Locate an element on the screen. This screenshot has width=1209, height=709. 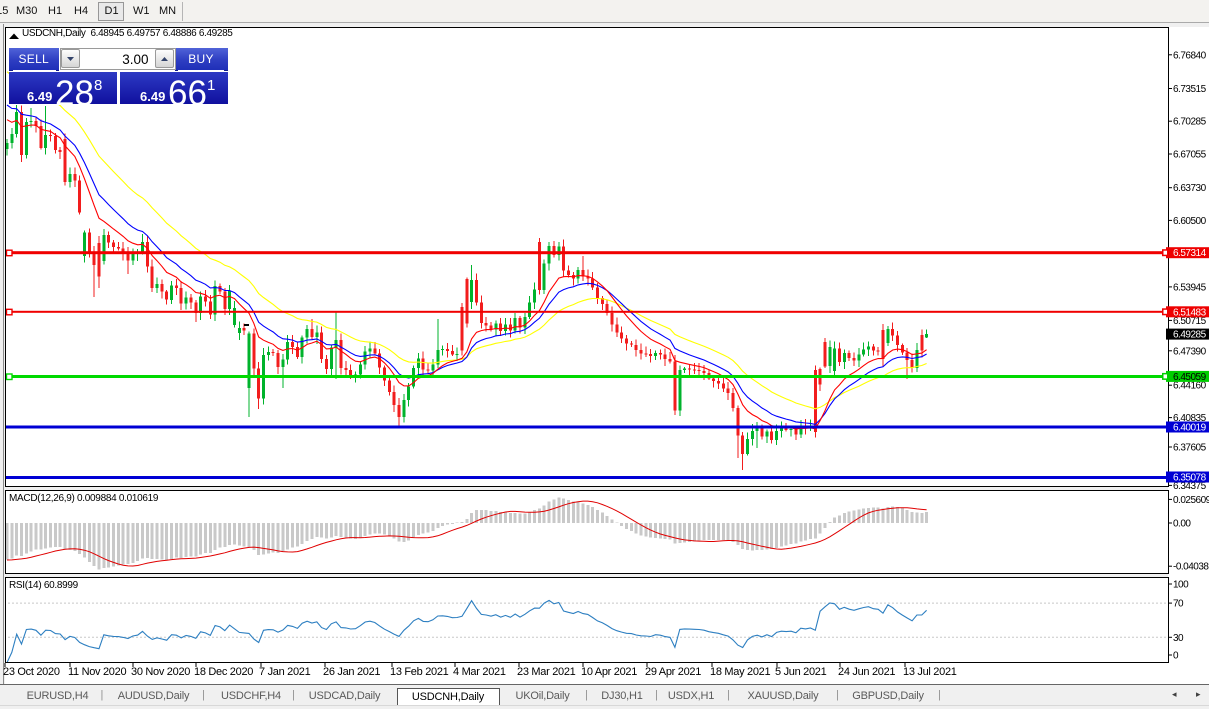
svg-text: 6.73515 is located at coordinates (1190, 89).